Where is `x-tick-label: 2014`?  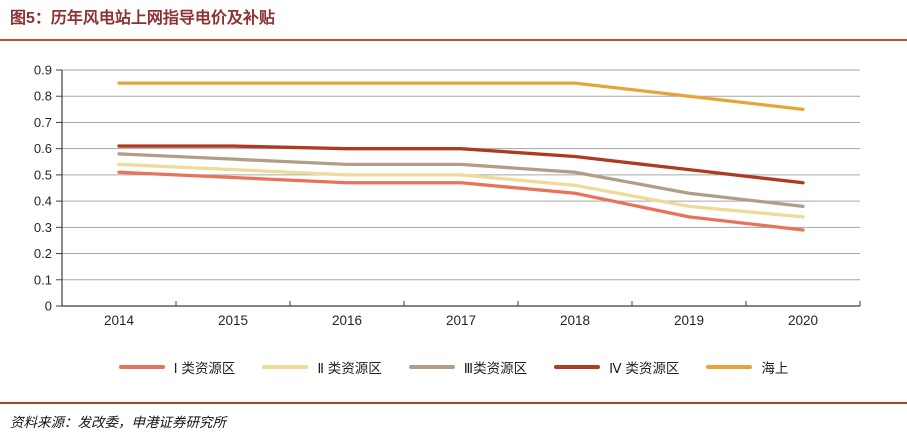 x-tick-label: 2014 is located at coordinates (119, 320).